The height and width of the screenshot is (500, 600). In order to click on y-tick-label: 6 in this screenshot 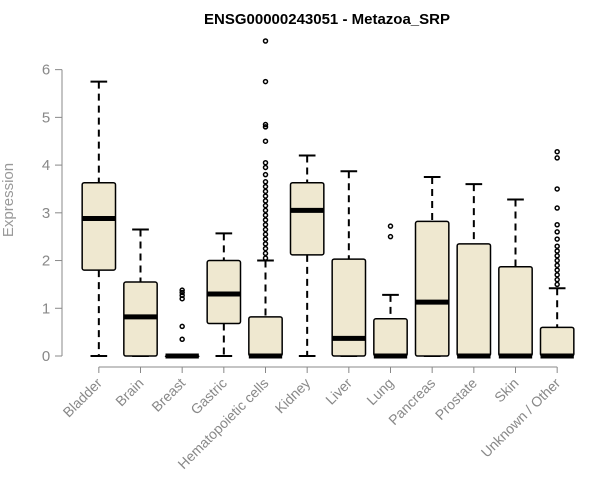, I will do `click(46, 70)`.